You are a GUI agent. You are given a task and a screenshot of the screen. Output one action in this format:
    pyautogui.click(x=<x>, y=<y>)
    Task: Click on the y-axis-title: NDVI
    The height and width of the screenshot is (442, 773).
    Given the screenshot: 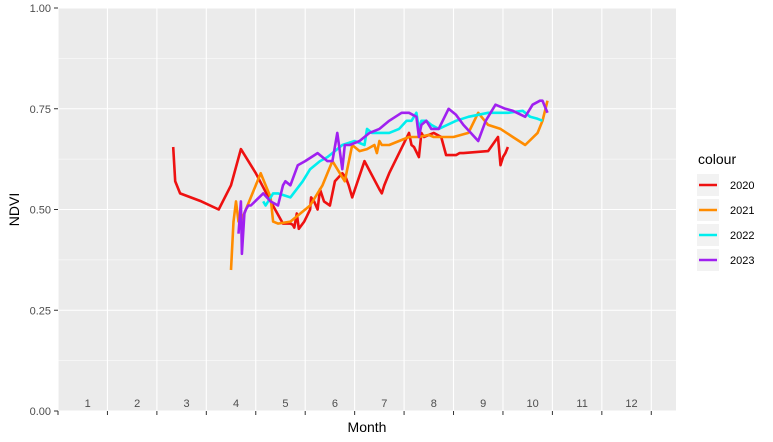 What is the action you would take?
    pyautogui.click(x=14, y=209)
    